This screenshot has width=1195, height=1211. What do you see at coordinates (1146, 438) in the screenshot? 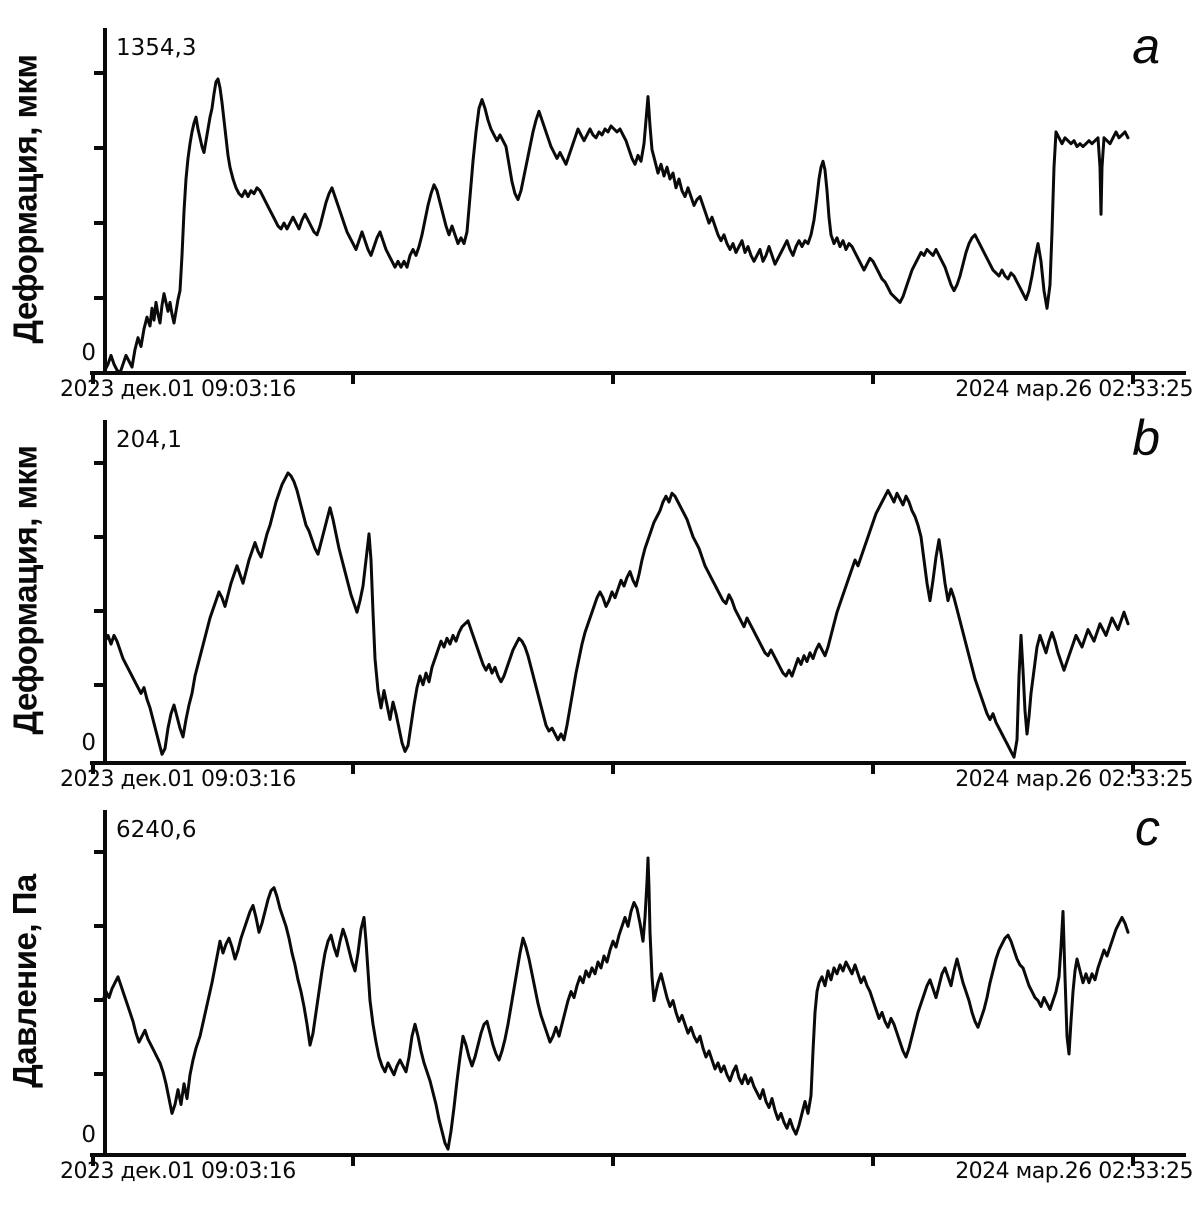
I see `panel-letter-b: b` at bounding box center [1146, 438].